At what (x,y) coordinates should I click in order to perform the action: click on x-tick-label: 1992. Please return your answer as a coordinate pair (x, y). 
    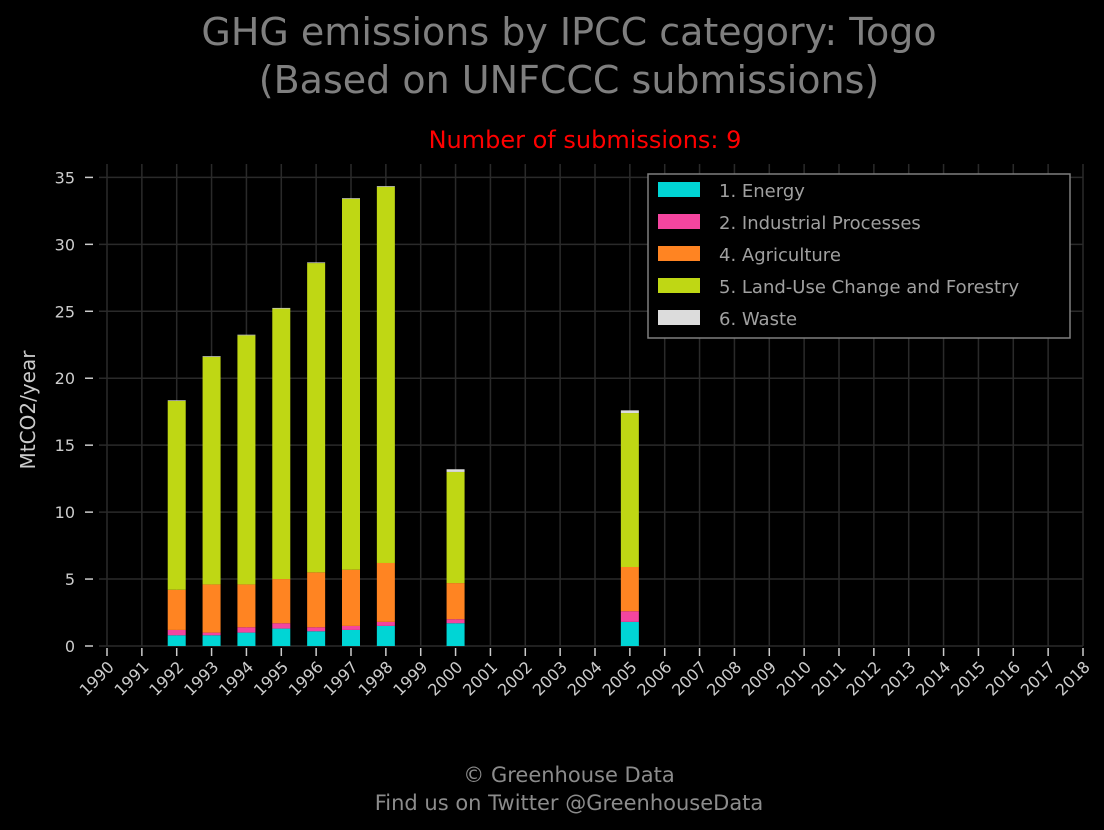
    Looking at the image, I should click on (166, 678).